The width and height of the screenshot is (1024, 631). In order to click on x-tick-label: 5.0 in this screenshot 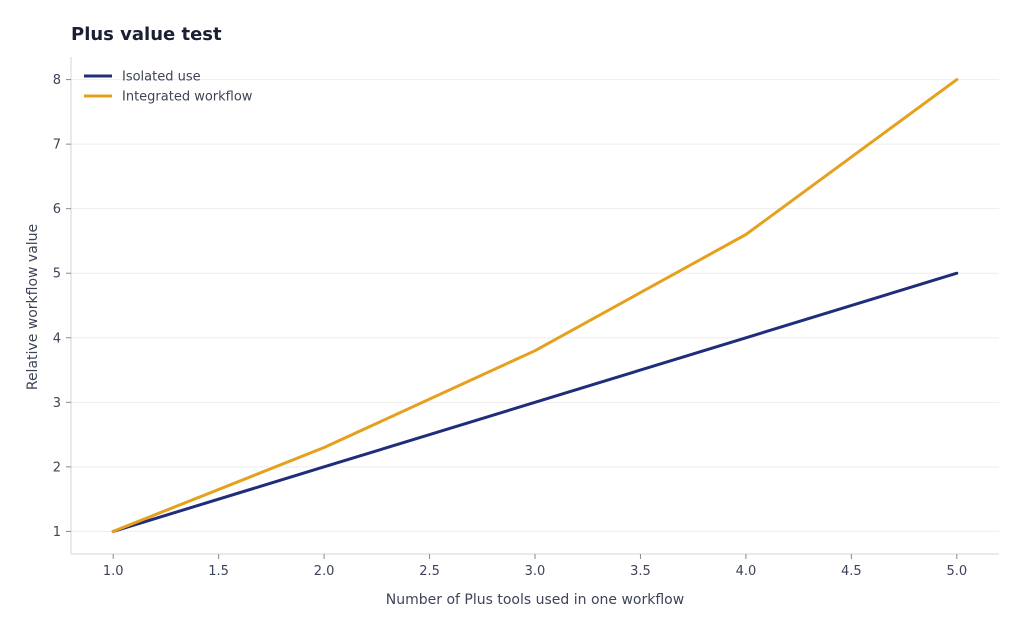, I will do `click(956, 571)`.